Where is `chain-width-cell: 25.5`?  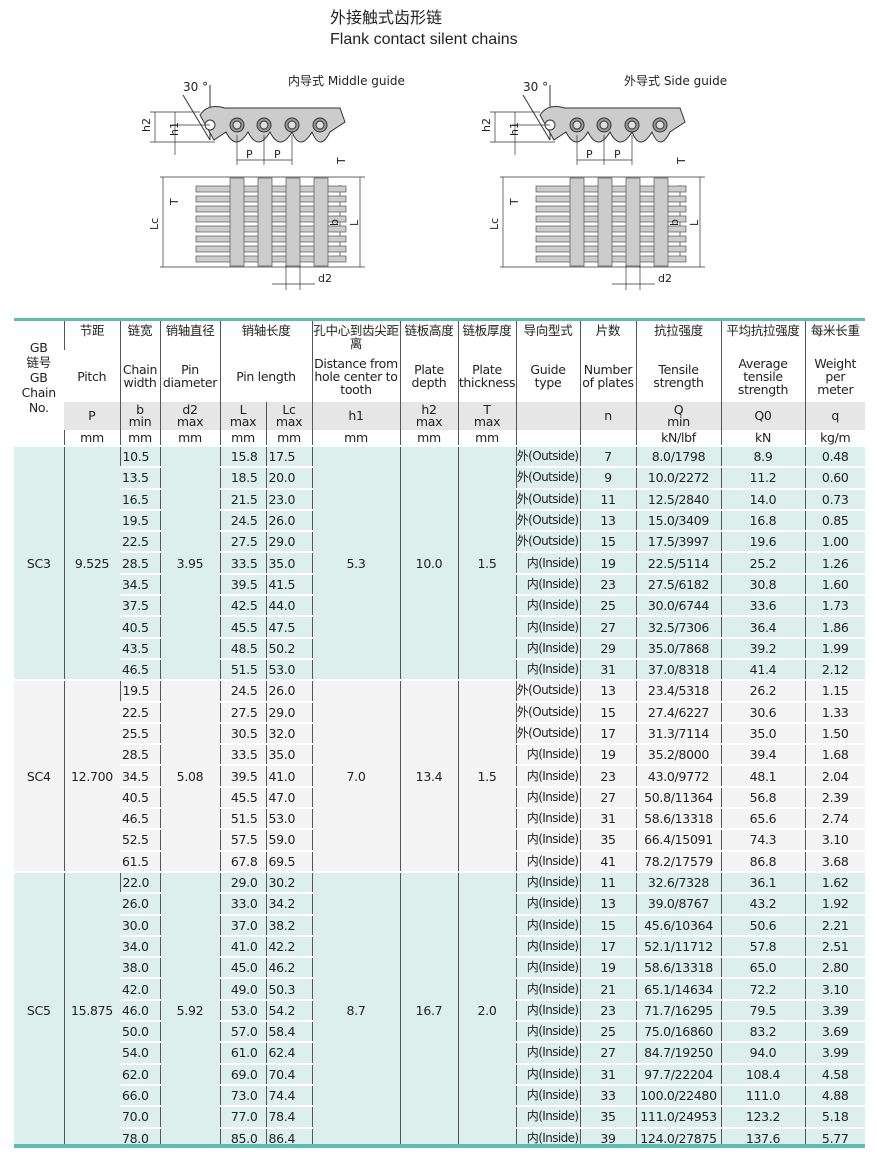
chain-width-cell: 25.5 is located at coordinates (140, 733).